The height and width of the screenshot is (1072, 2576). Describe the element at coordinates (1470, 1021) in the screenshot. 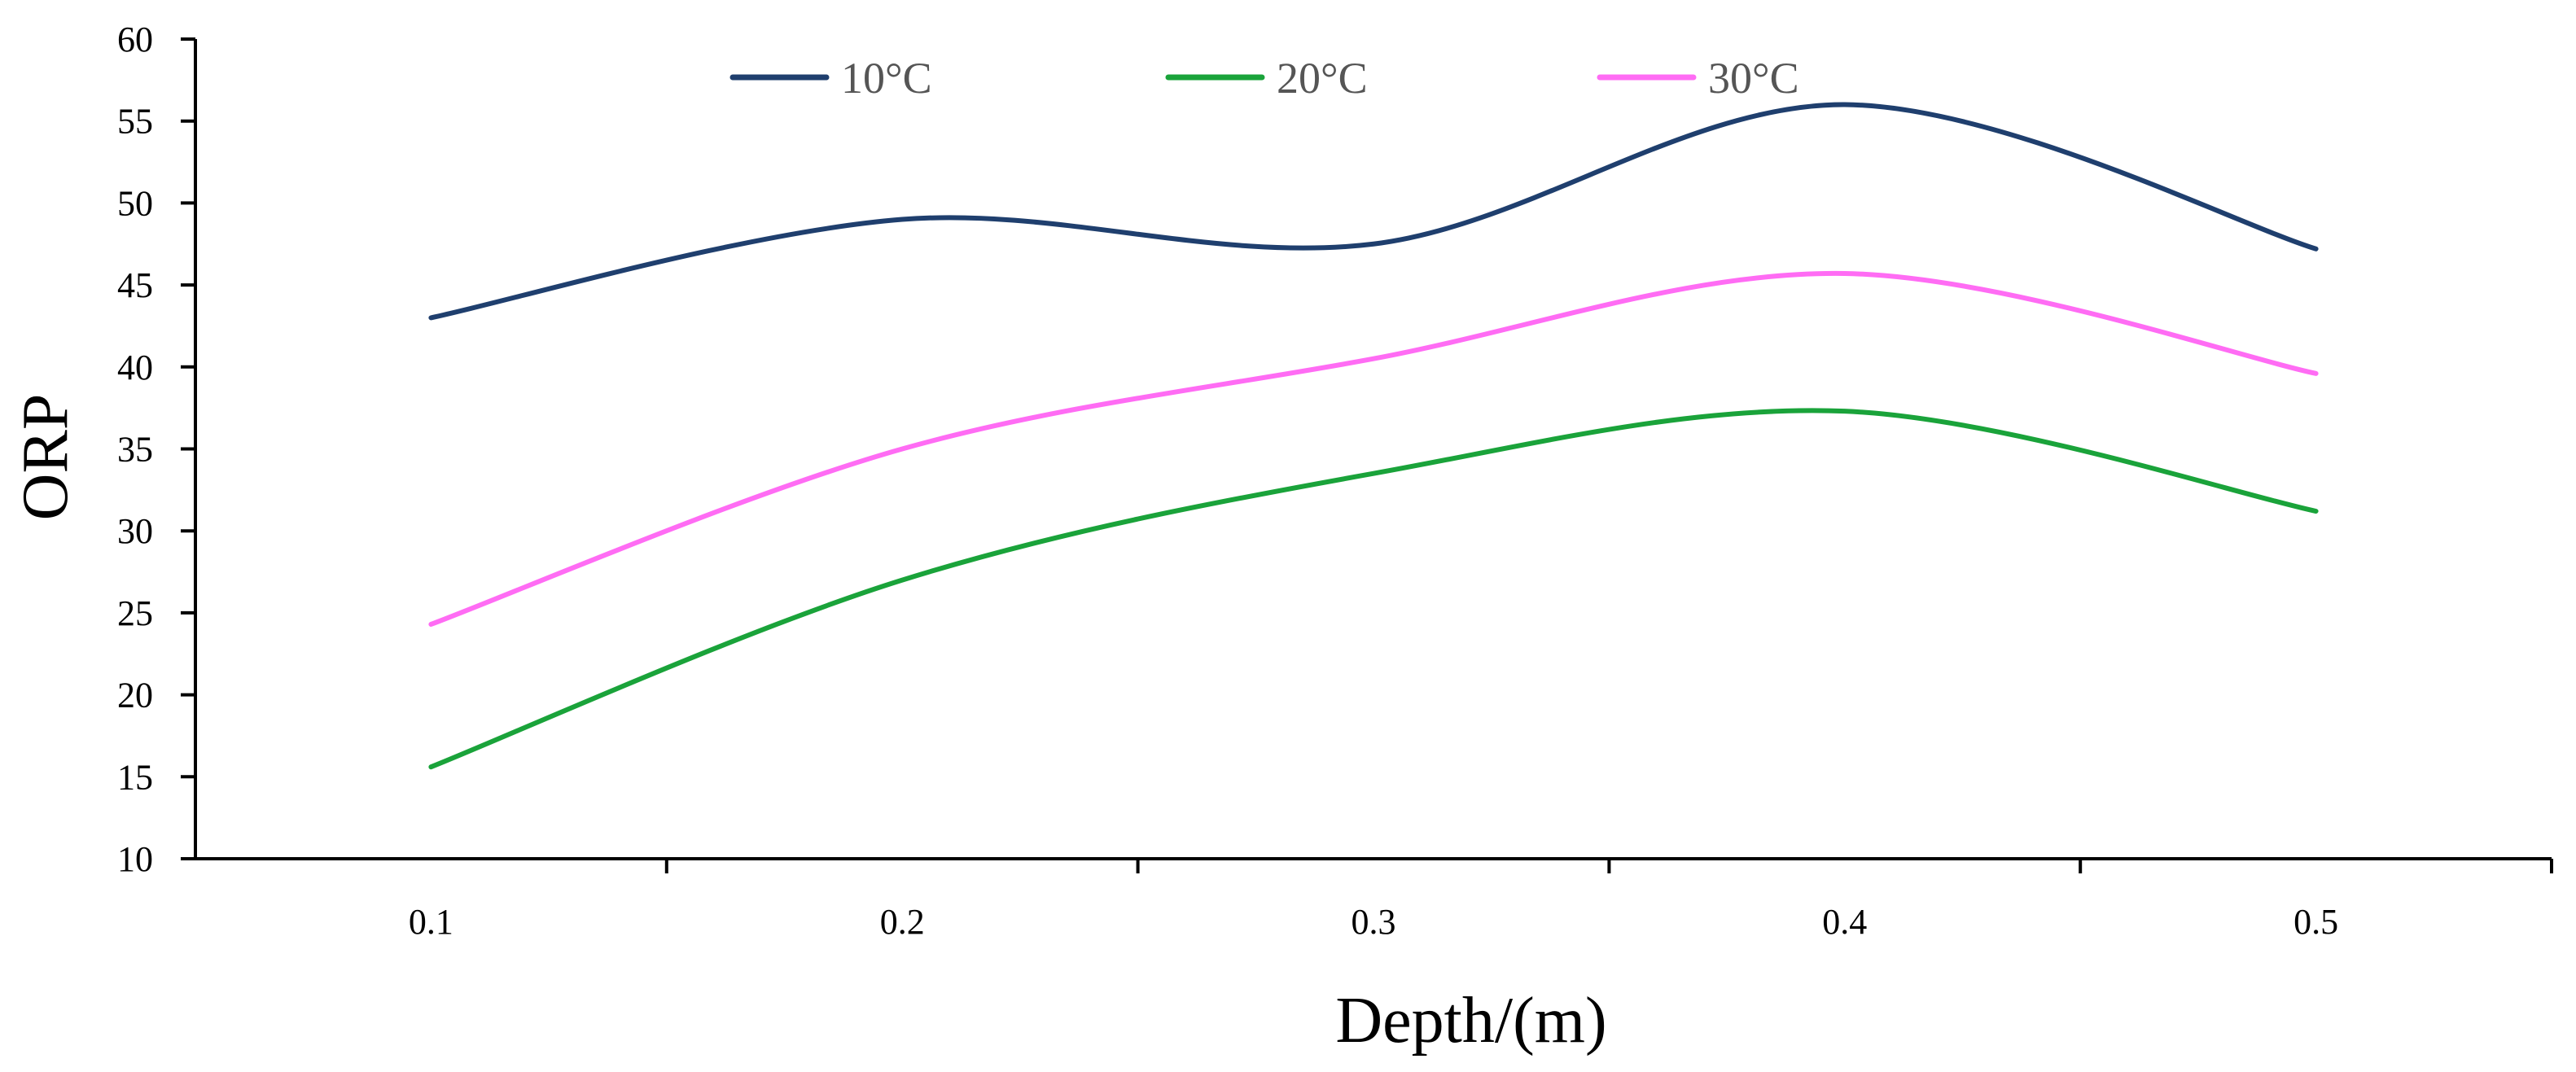

I see `x-axis-title: Depth/(m)` at that location.